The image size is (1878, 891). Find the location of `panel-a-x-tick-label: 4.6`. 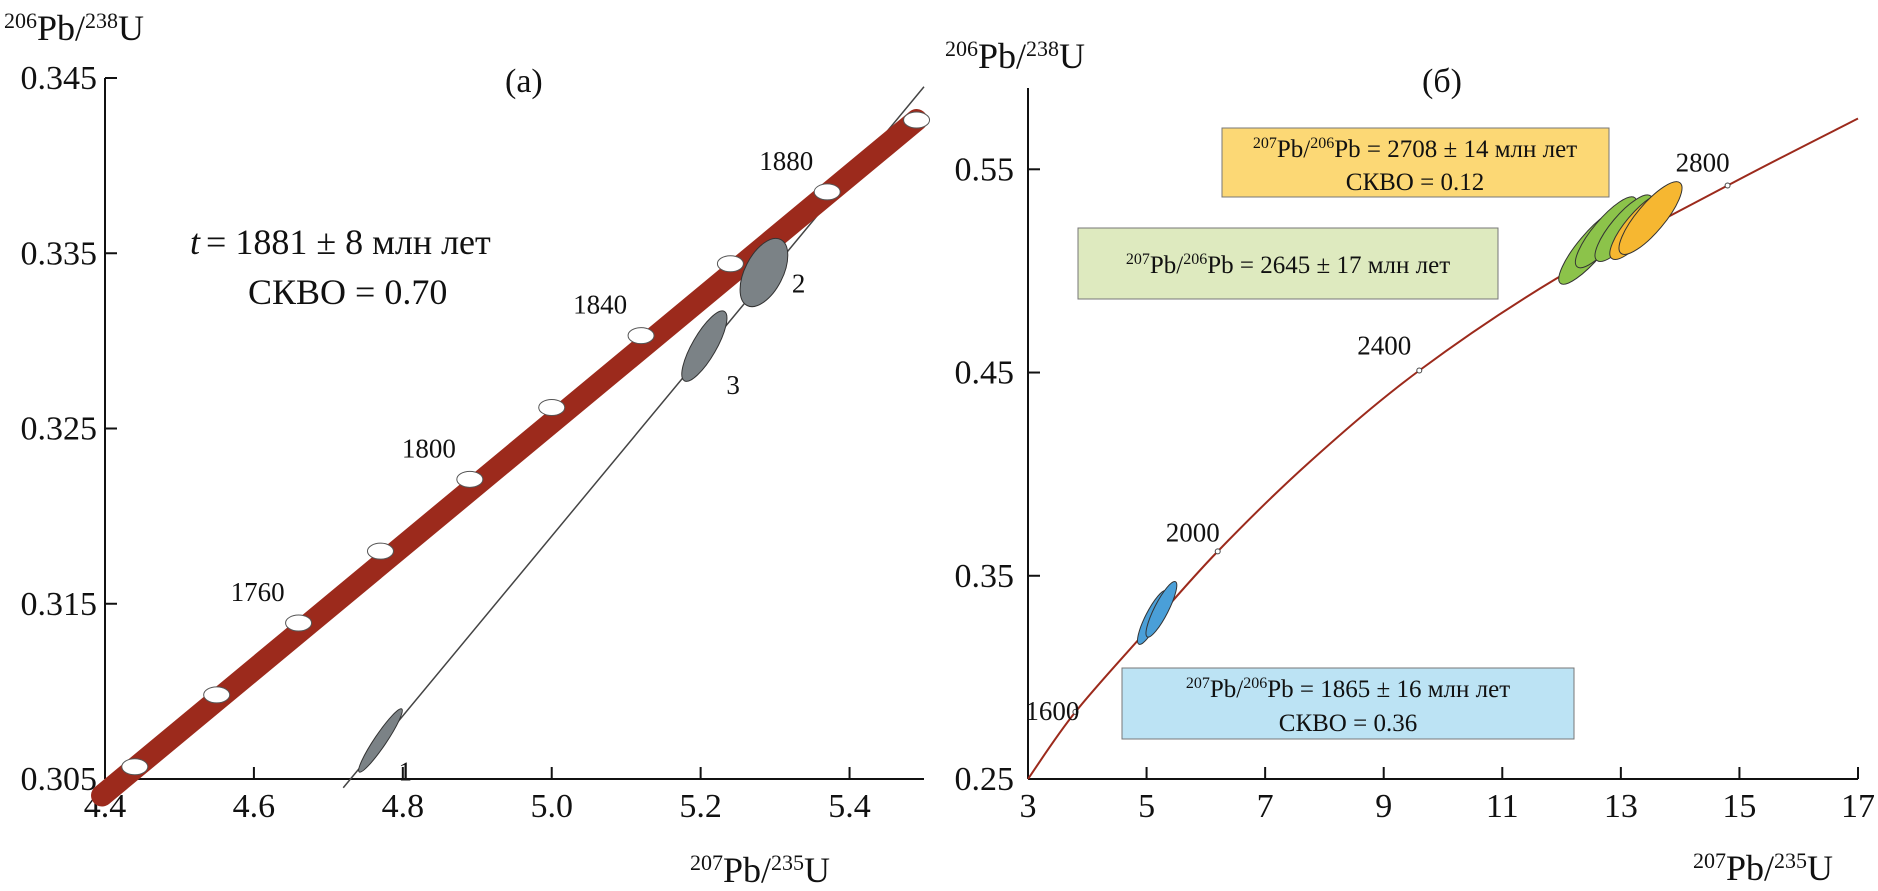

panel-a-x-tick-label: 4.6 is located at coordinates (254, 806).